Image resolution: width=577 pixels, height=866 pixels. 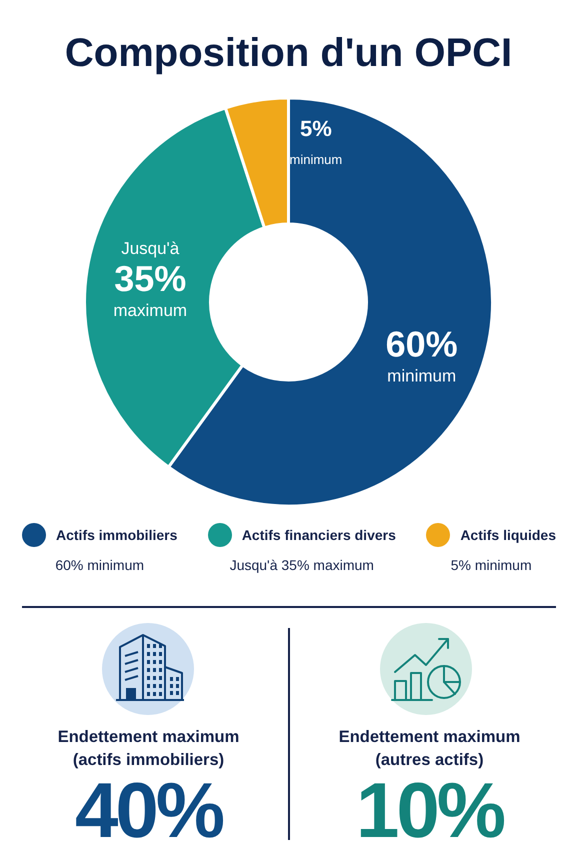 I want to click on data-label: Jusqu'à 35% maximum, so click(x=302, y=565).